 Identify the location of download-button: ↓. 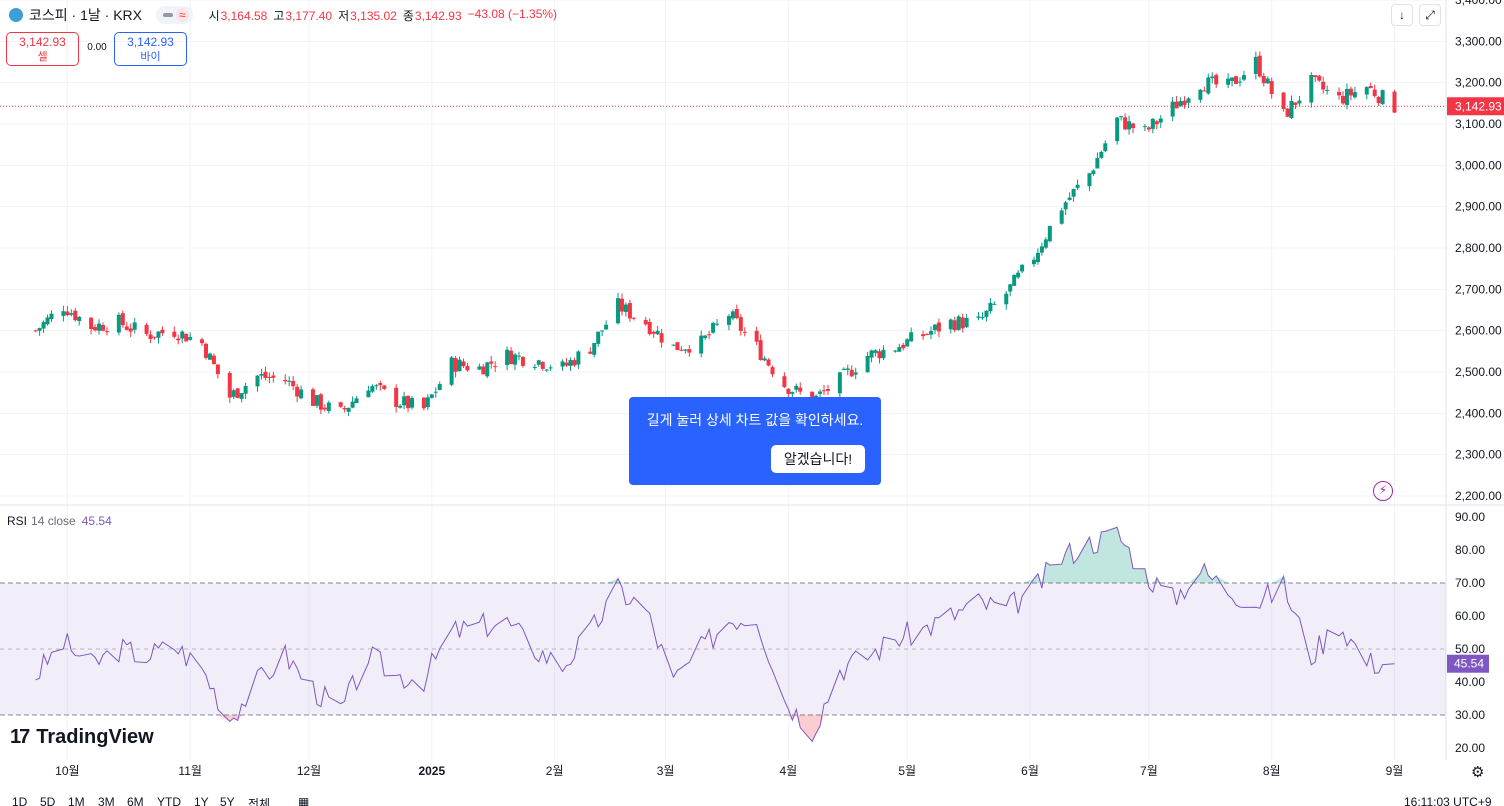
(1402, 15).